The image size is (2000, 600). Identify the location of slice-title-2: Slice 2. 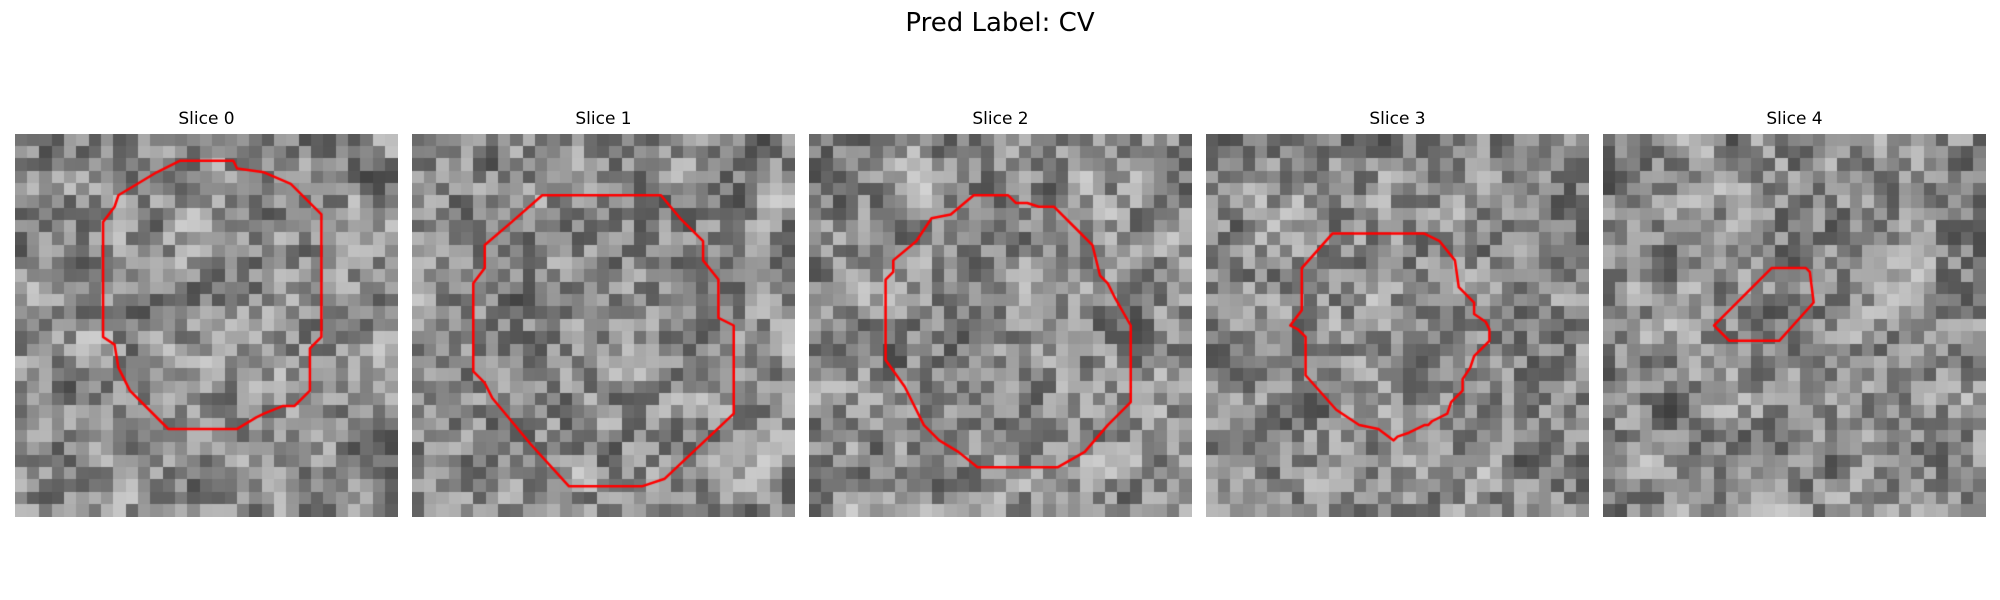
(1000, 119).